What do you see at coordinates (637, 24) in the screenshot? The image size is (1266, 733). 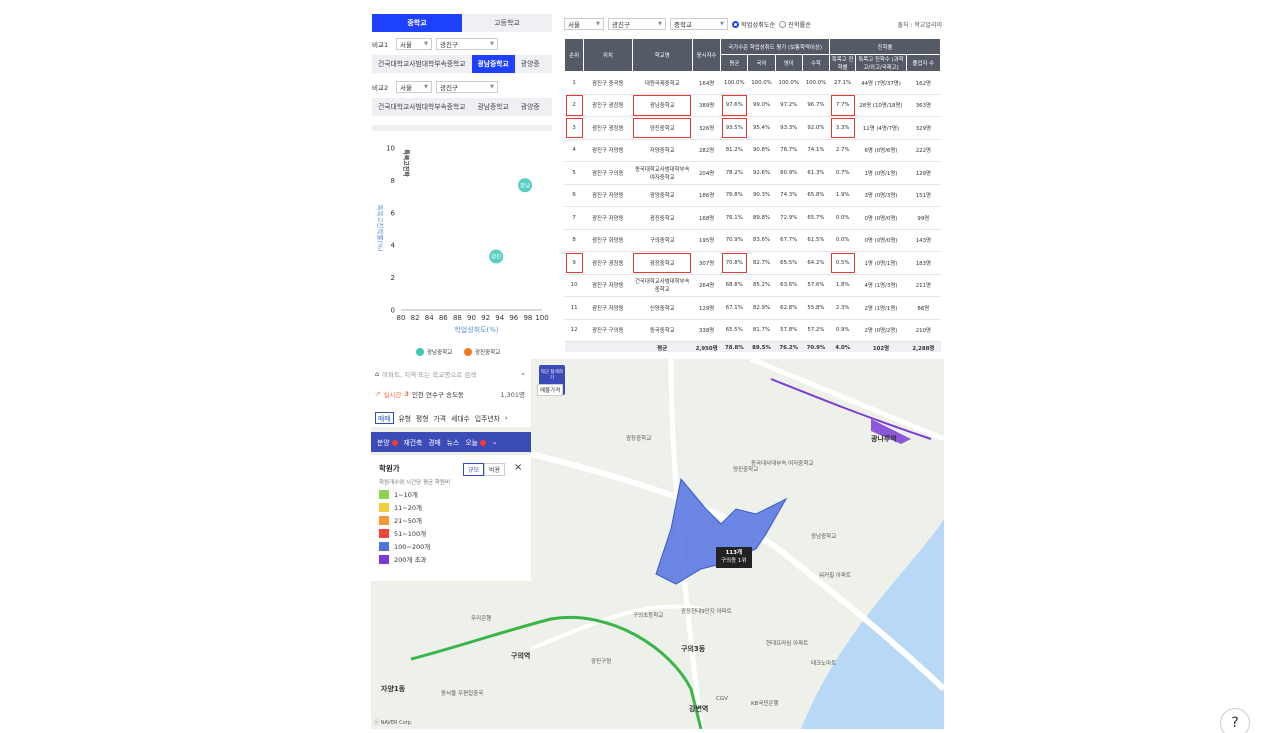 I see `district-select: 광진구 ▼` at bounding box center [637, 24].